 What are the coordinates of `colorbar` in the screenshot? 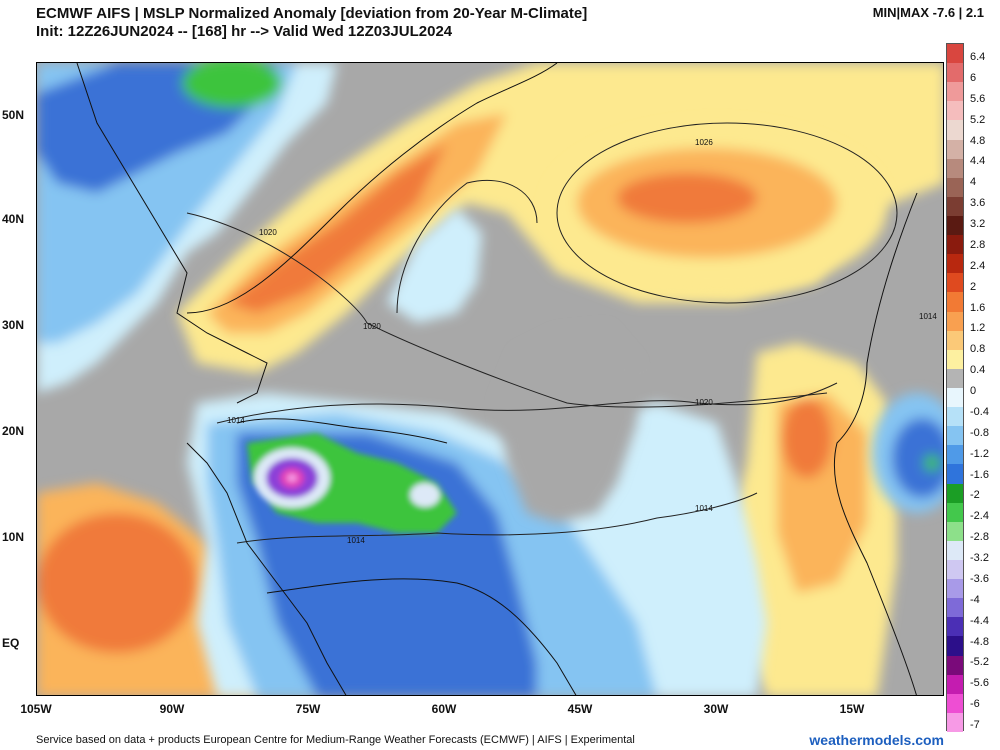 It's located at (955, 387).